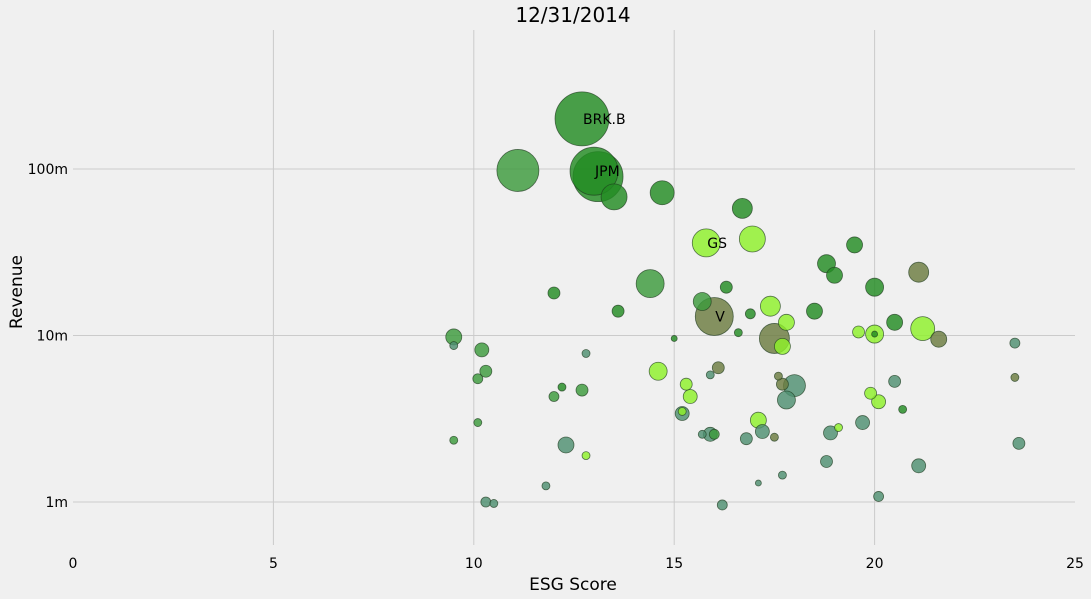  What do you see at coordinates (48, 170) in the screenshot?
I see `y-tick-label: 100m` at bounding box center [48, 170].